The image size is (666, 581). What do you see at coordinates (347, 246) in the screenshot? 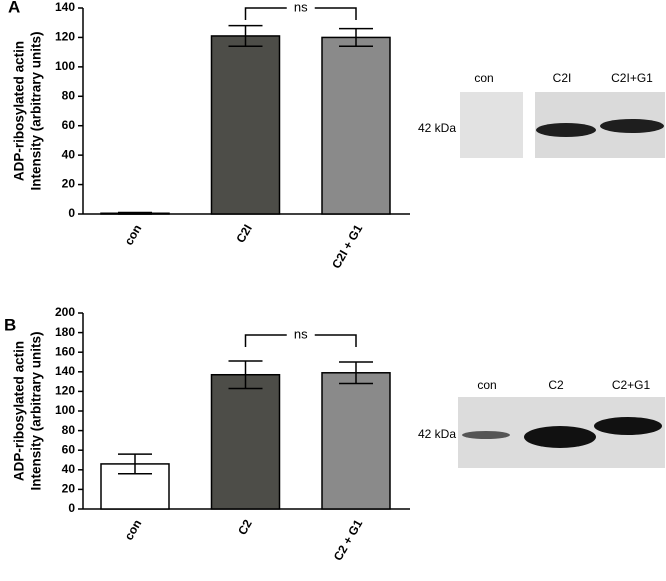
I see `x-tick-label: C2I + G1` at bounding box center [347, 246].